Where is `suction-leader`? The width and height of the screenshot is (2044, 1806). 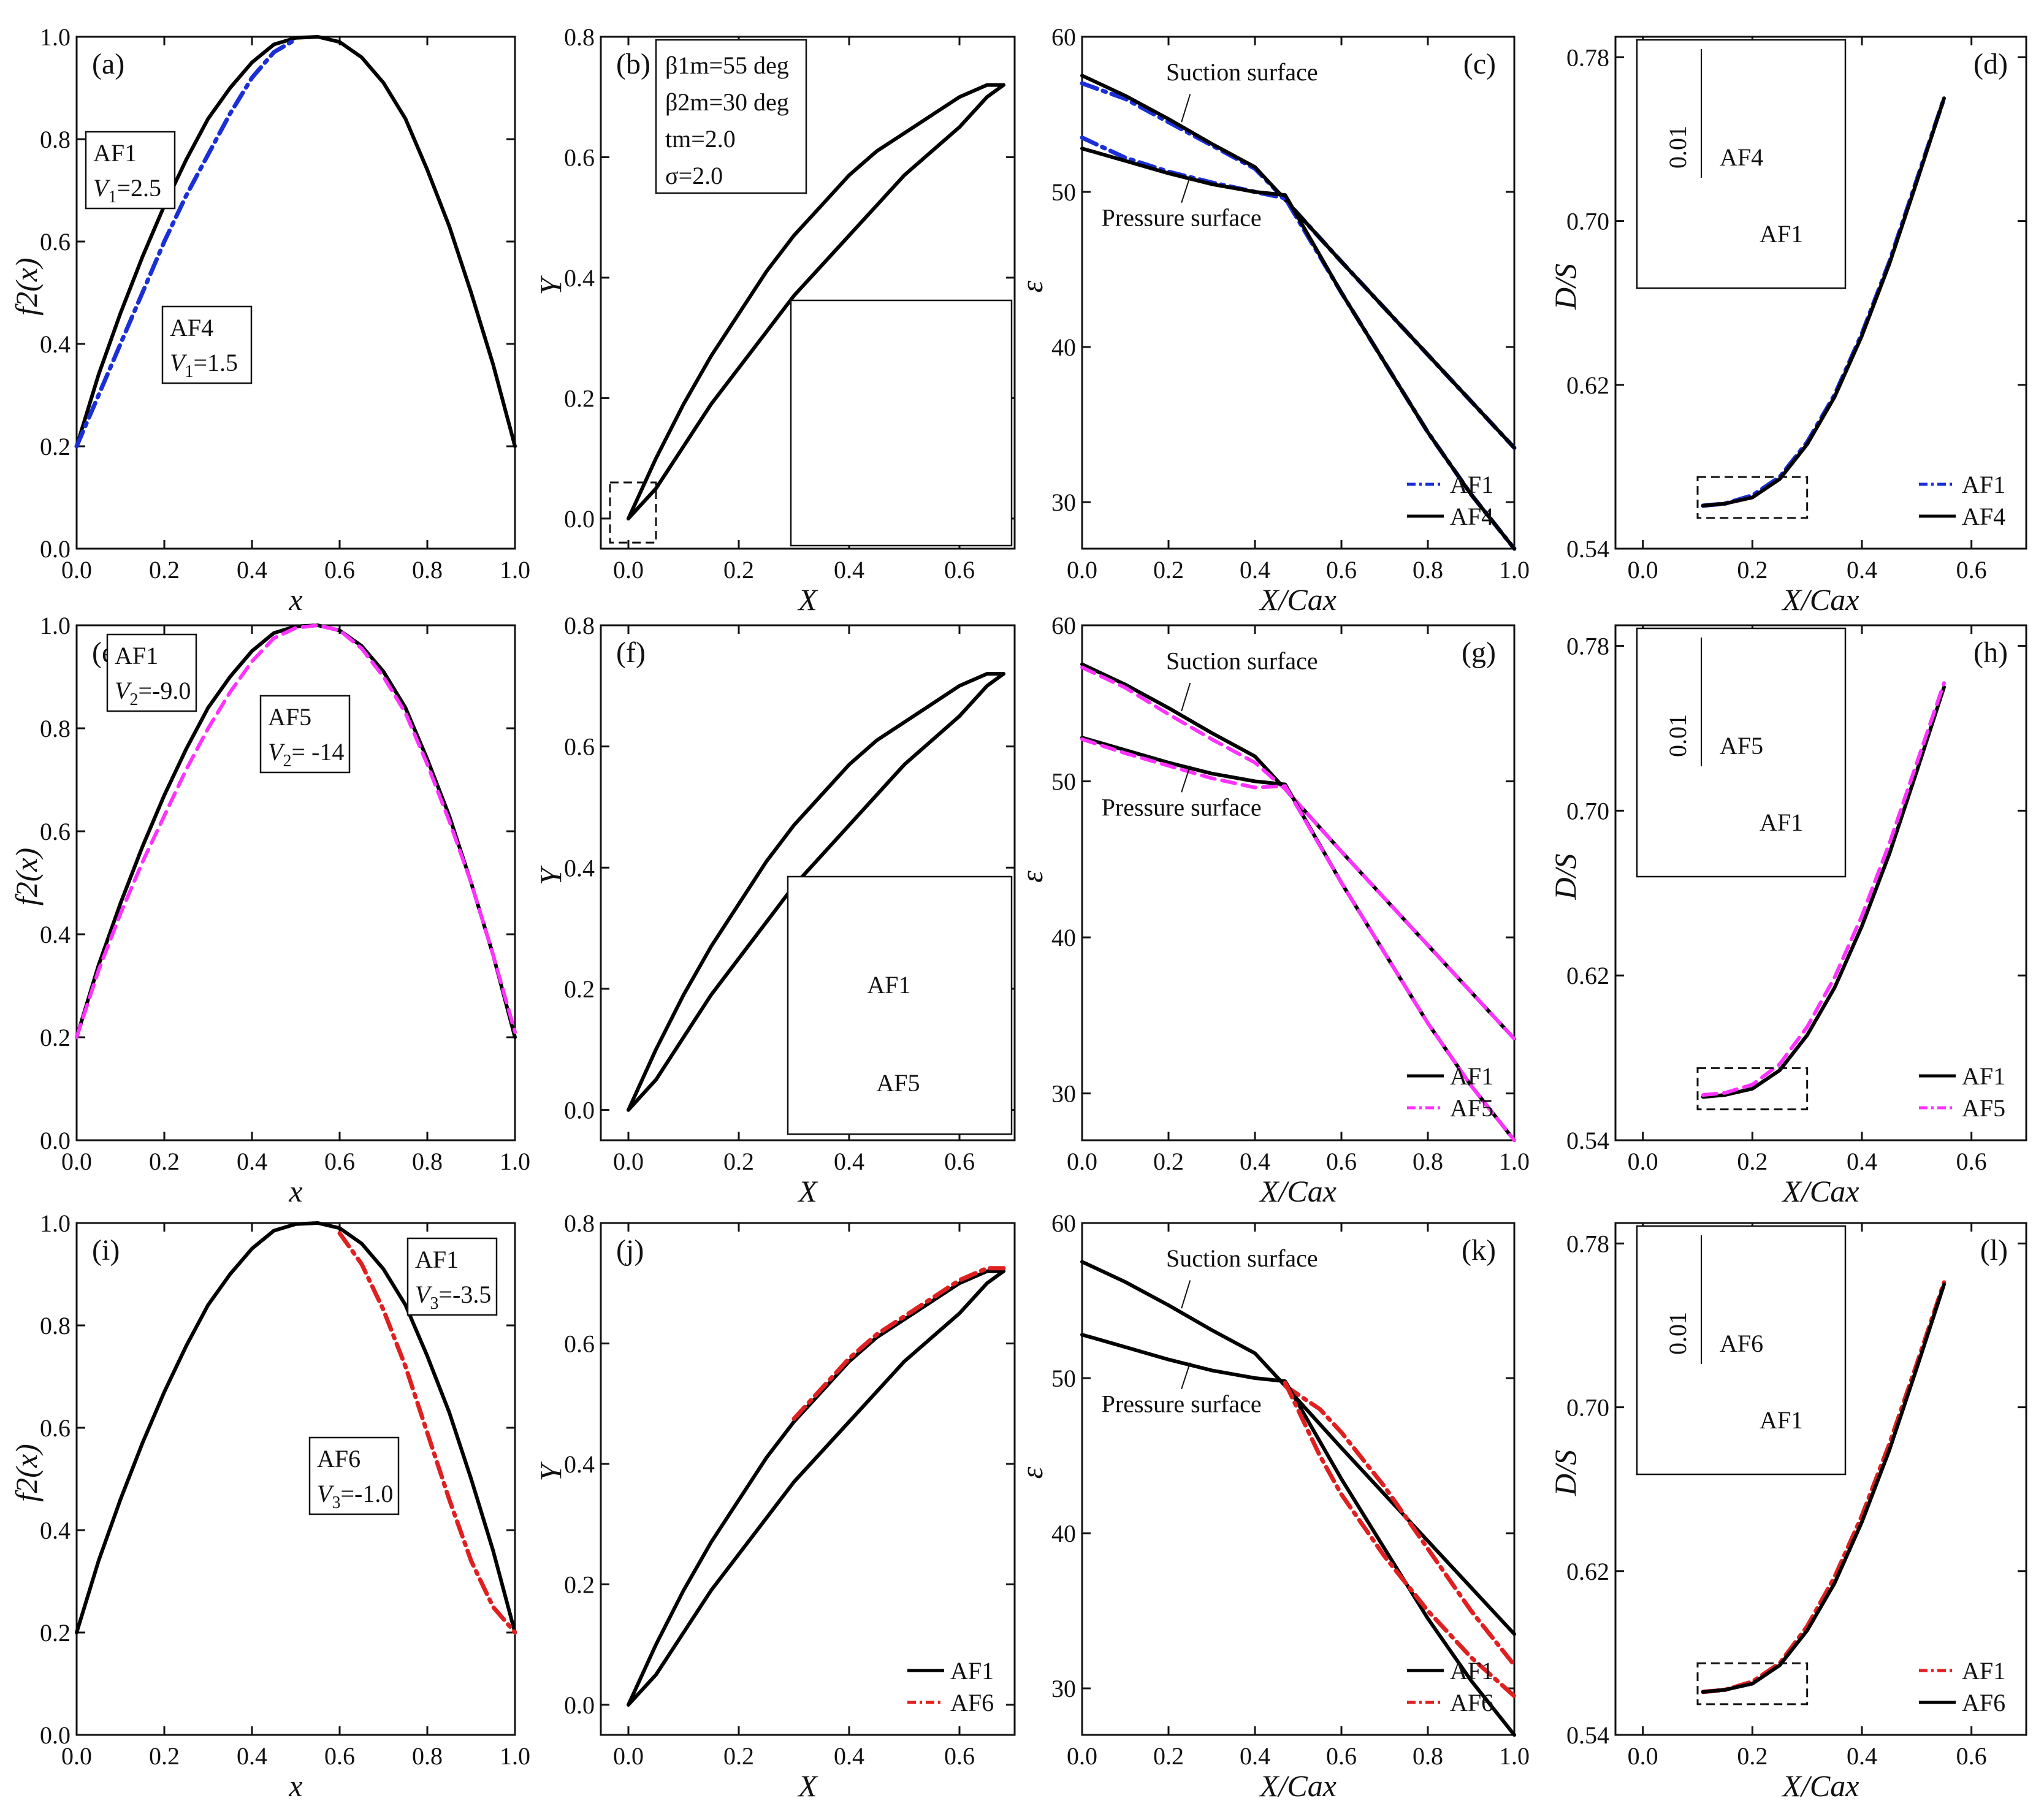 suction-leader is located at coordinates (1186, 108).